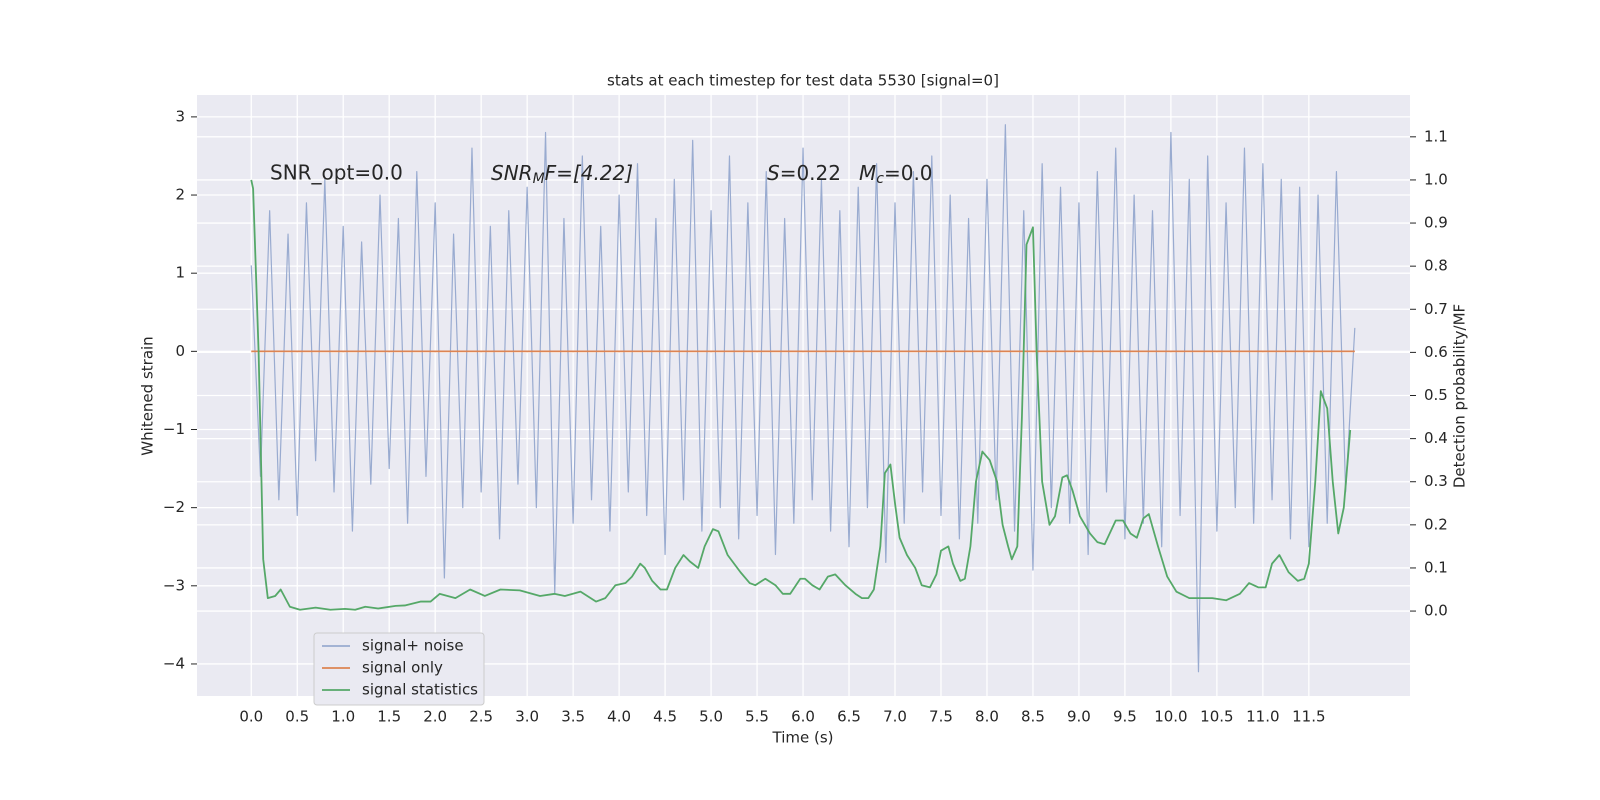  Describe the element at coordinates (1216, 717) in the screenshot. I see `x-tick-label: 10.5` at that location.